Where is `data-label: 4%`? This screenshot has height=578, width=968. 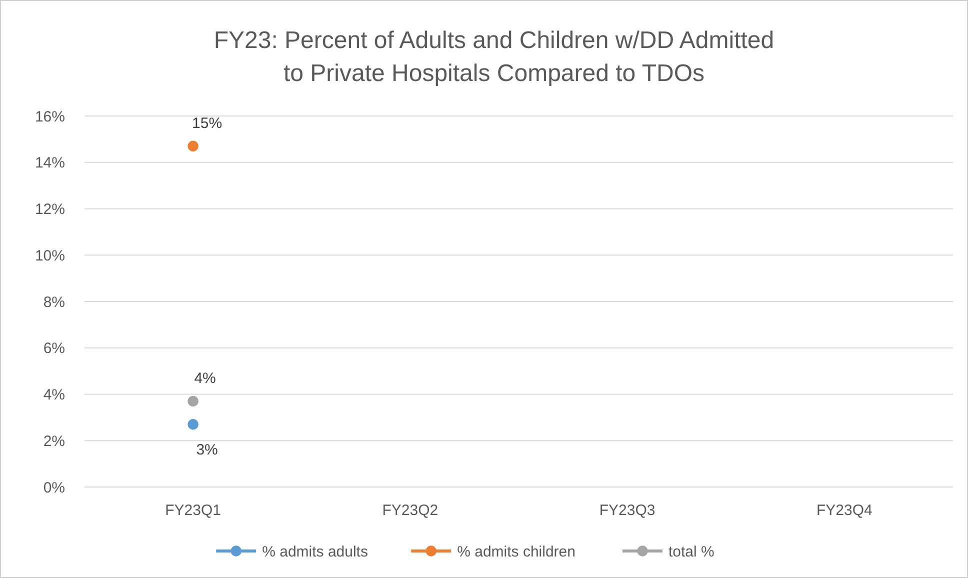
data-label: 4% is located at coordinates (205, 379).